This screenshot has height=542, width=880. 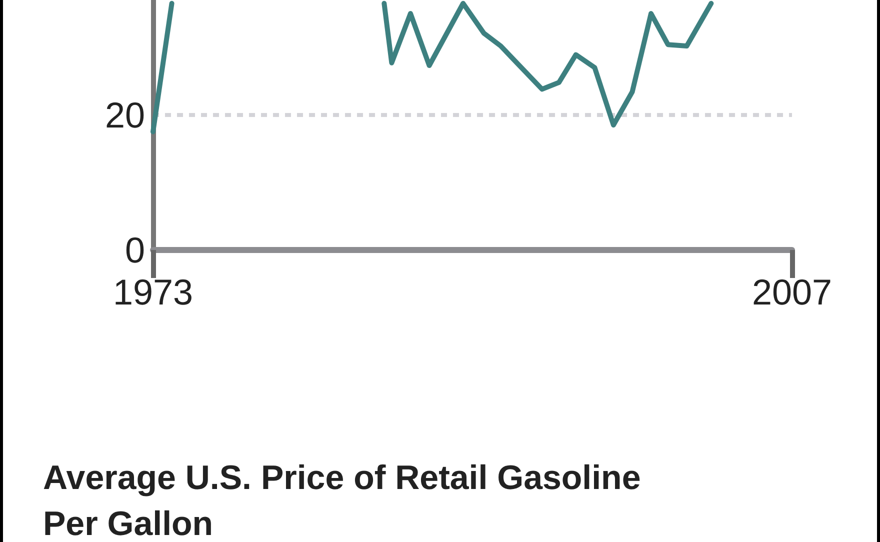 I want to click on x-tick-label: 2007, so click(x=792, y=292).